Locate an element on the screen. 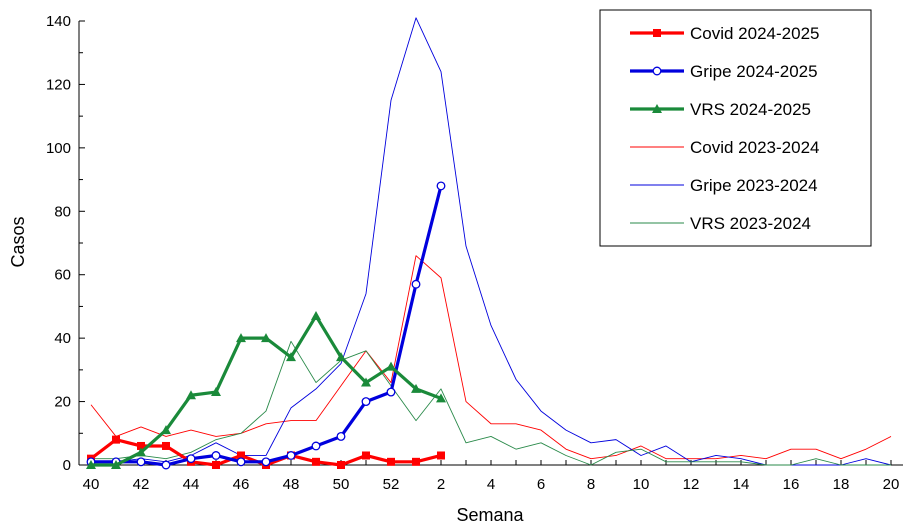  y-tick-label: 20 is located at coordinates (62, 402).